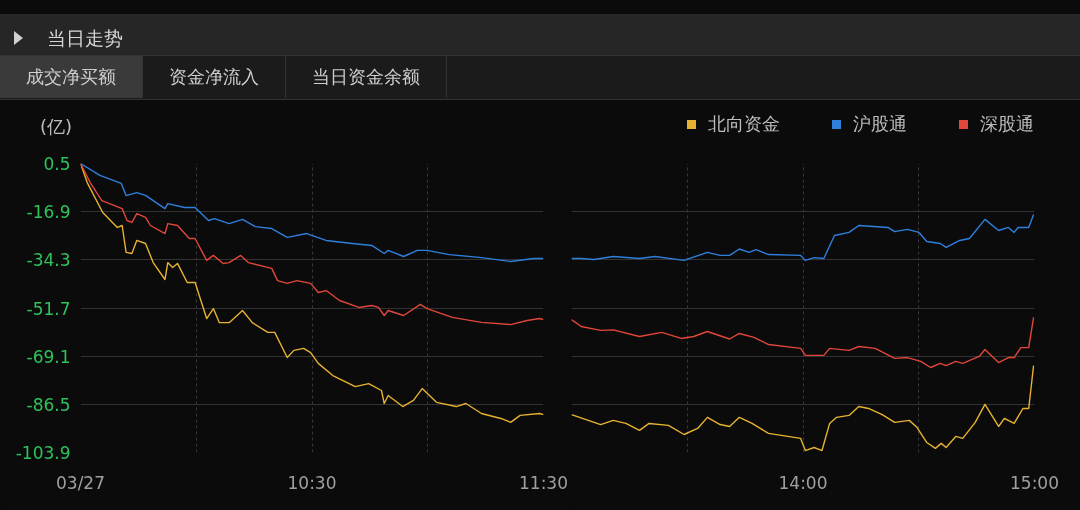 Image resolution: width=1080 pixels, height=510 pixels. I want to click on y-axis-title: (亿), so click(56, 127).